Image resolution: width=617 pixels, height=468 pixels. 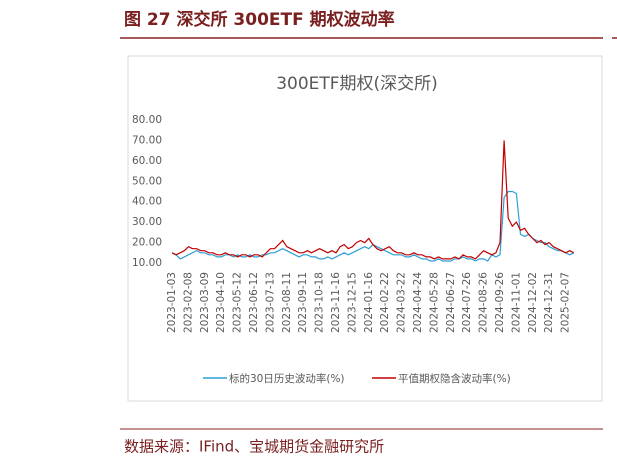 What do you see at coordinates (451, 302) in the screenshot?
I see `x-tick-label: 2024-06-27` at bounding box center [451, 302].